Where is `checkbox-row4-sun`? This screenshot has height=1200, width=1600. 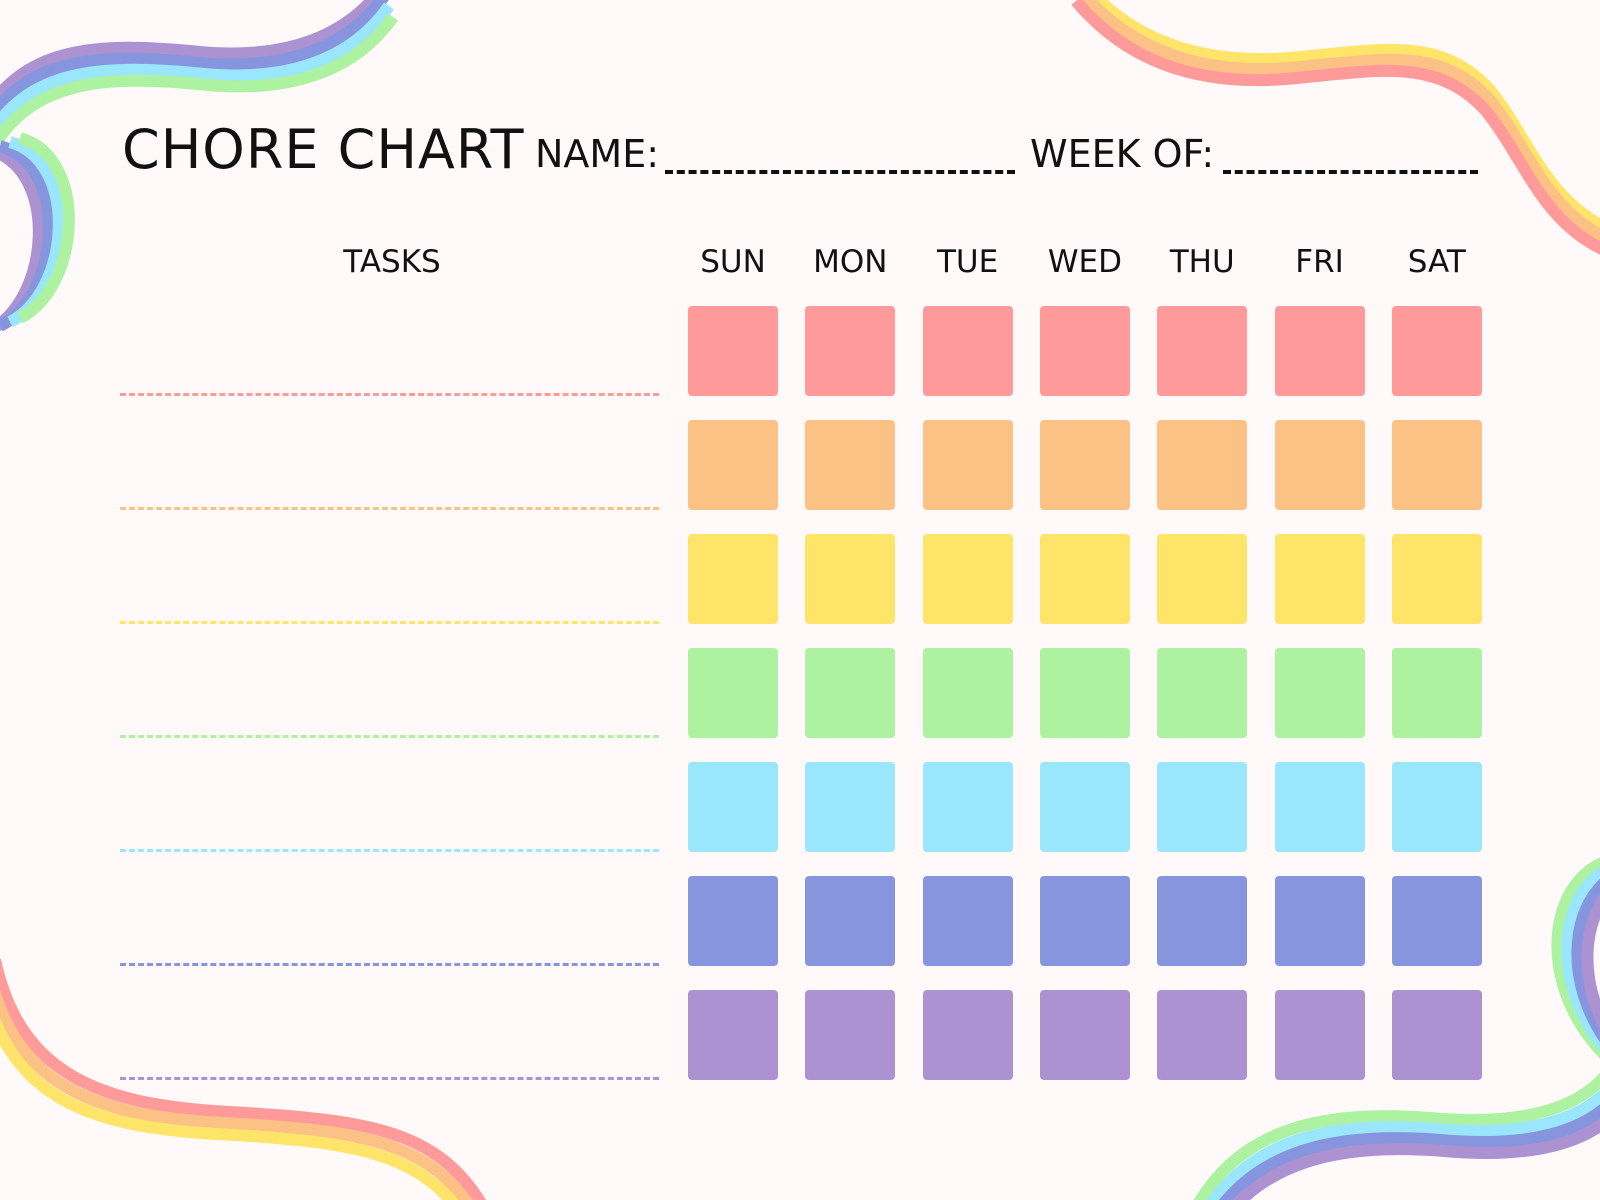 checkbox-row4-sun is located at coordinates (733, 693).